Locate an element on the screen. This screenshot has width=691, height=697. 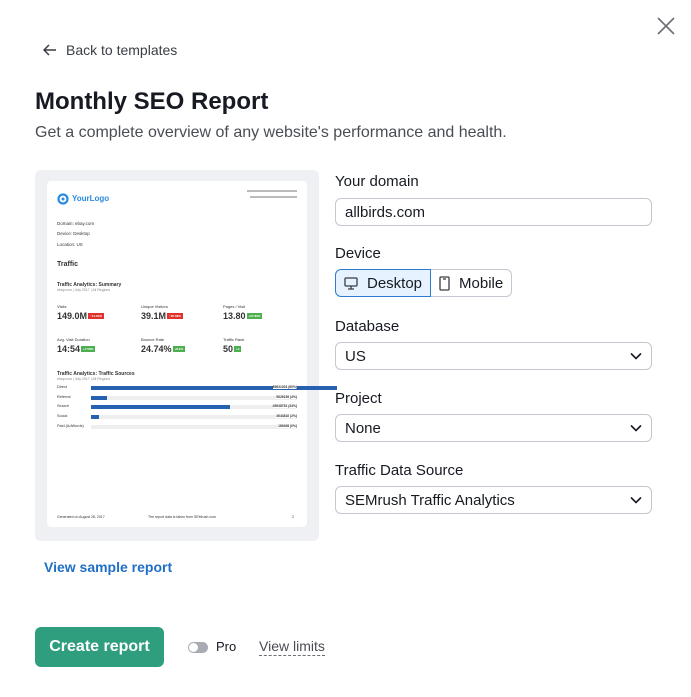
metric-label: Traffic Rank is located at coordinates (234, 339).